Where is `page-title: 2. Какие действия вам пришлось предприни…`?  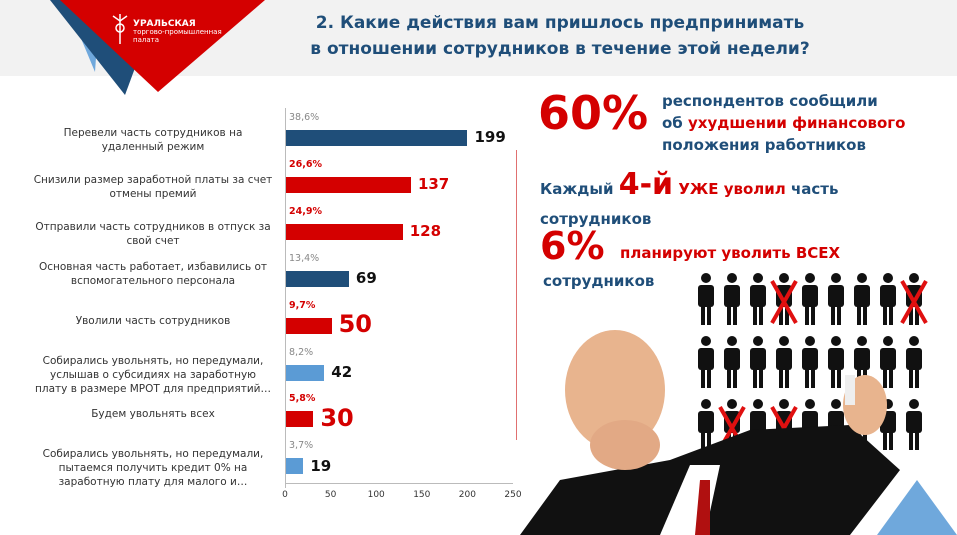
page-title: 2. Какие действия вам пришлось предприни… is located at coordinates (560, 36).